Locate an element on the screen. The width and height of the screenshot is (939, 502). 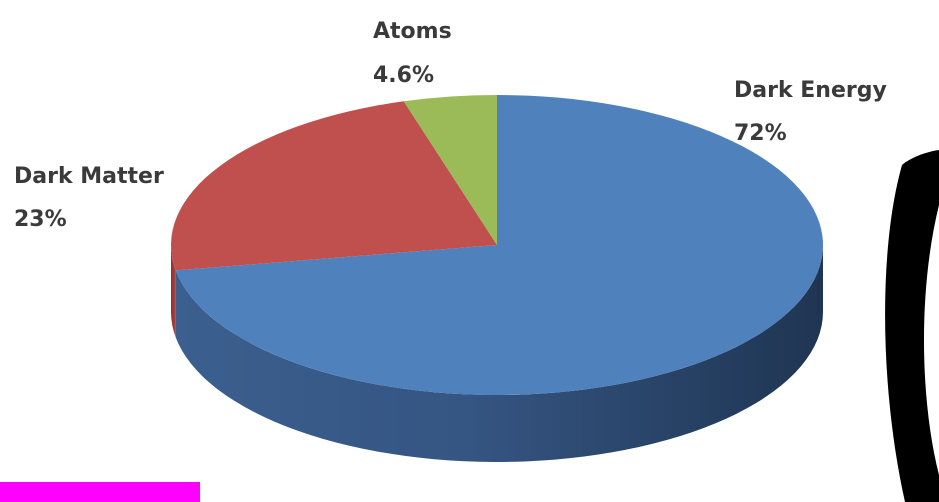
decorative-crescent is located at coordinates (912, 326).